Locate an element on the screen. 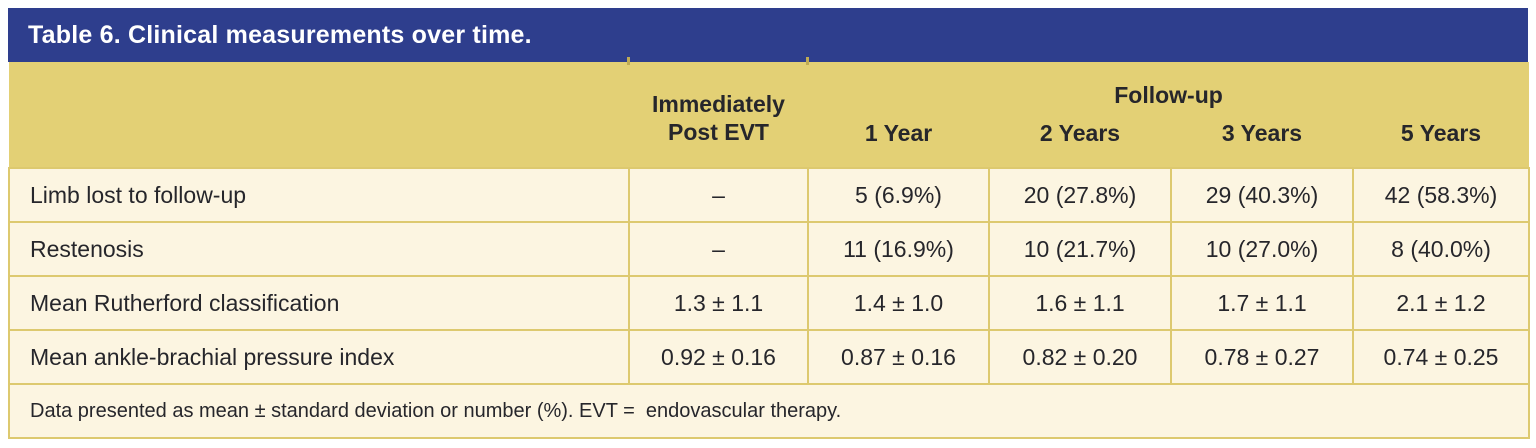  row-label-rutherford: Mean Rutherford classification is located at coordinates (319, 303).